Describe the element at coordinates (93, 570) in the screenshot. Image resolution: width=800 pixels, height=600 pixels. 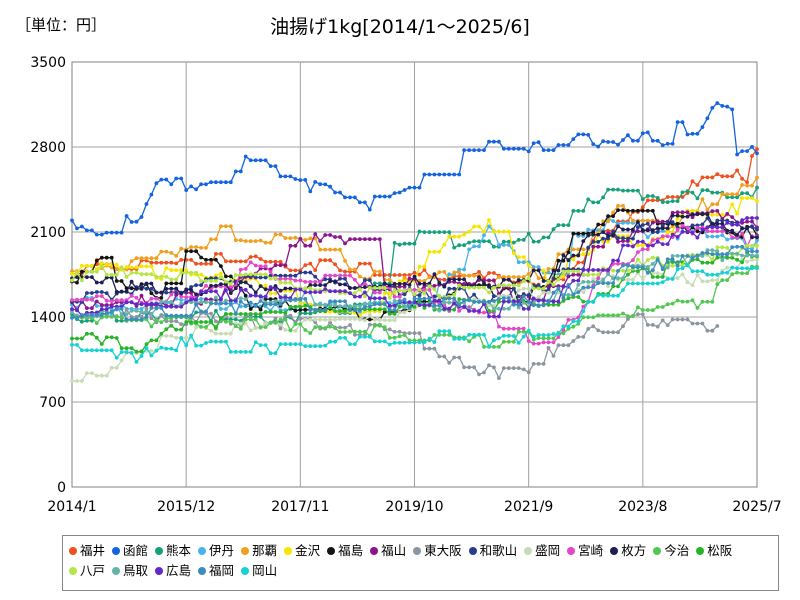
I see `legend-label: 八戸` at that location.